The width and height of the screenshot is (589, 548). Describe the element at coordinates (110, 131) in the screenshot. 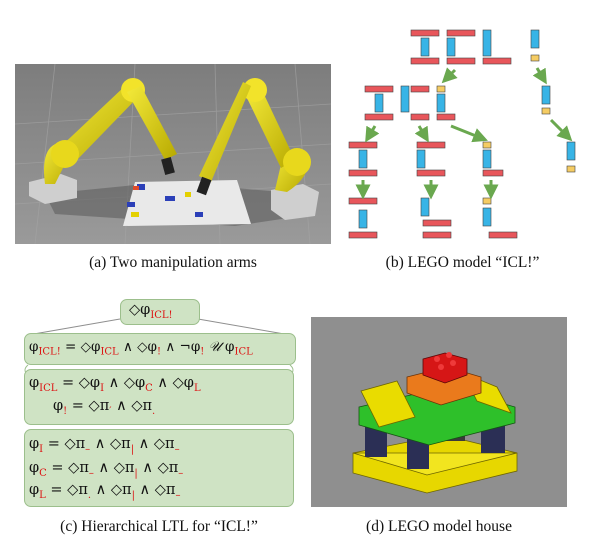

I see `left-robot-arm` at that location.